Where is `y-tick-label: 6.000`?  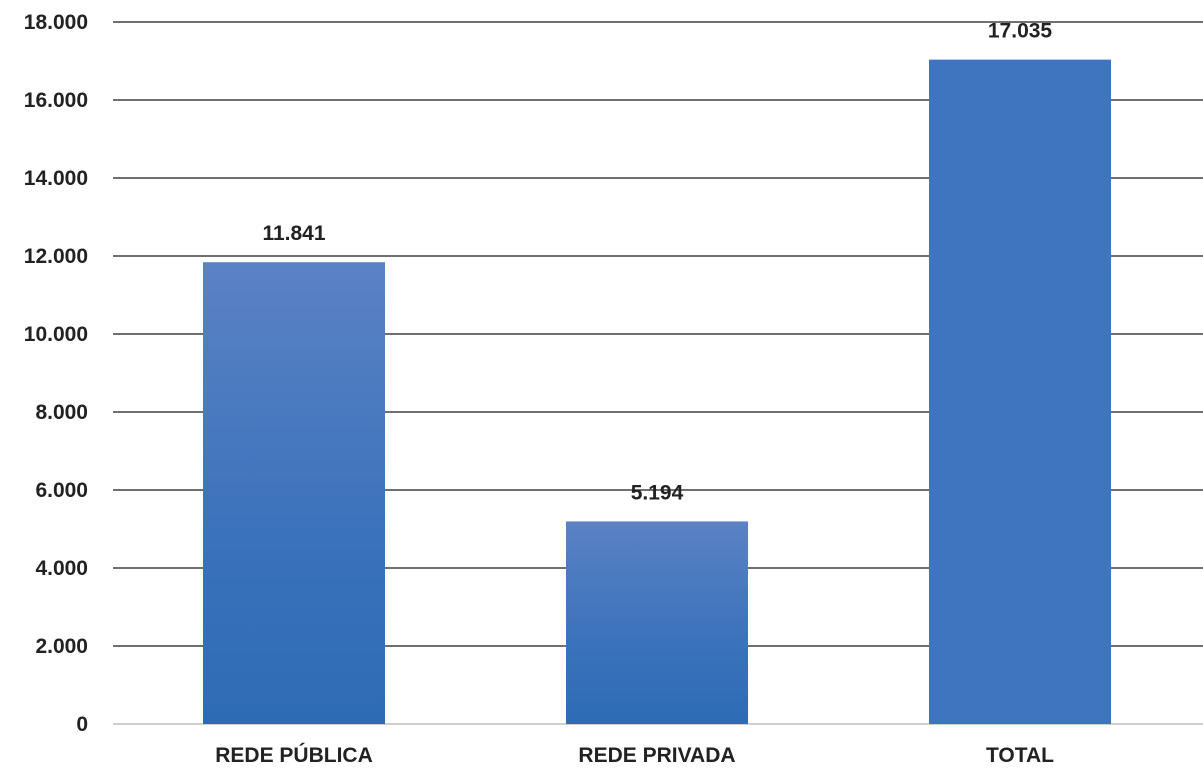
y-tick-label: 6.000 is located at coordinates (61, 490).